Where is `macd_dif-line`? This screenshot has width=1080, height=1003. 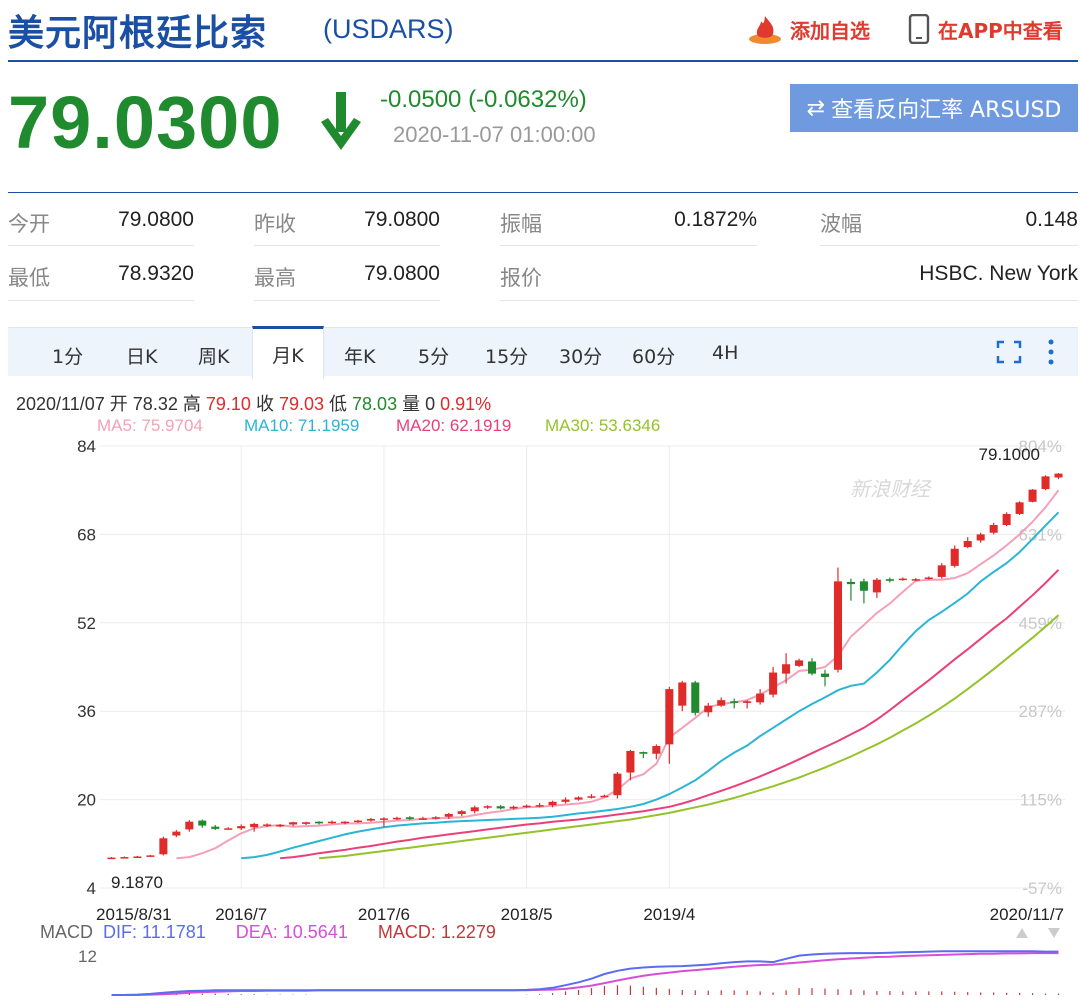
macd_dif-line is located at coordinates (585, 973).